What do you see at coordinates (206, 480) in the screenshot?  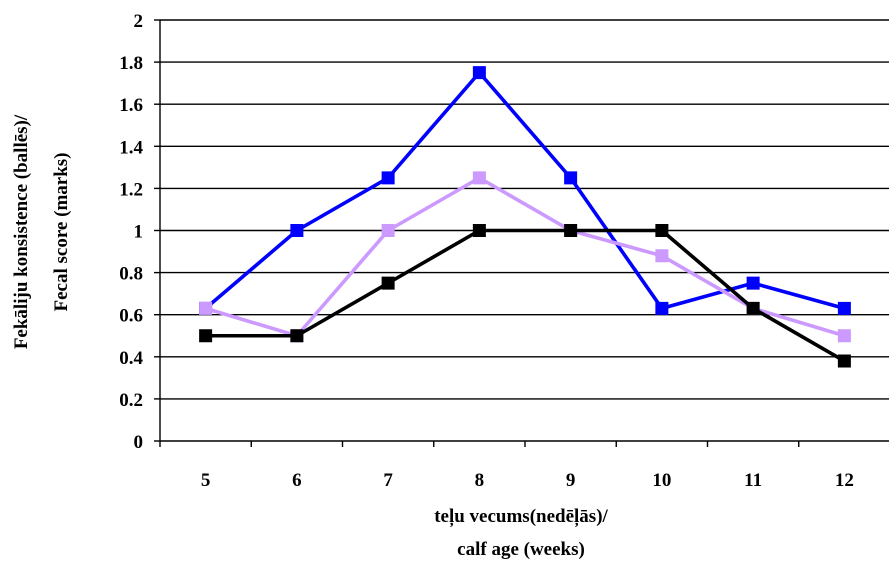 I see `x-tick-label: 5` at bounding box center [206, 480].